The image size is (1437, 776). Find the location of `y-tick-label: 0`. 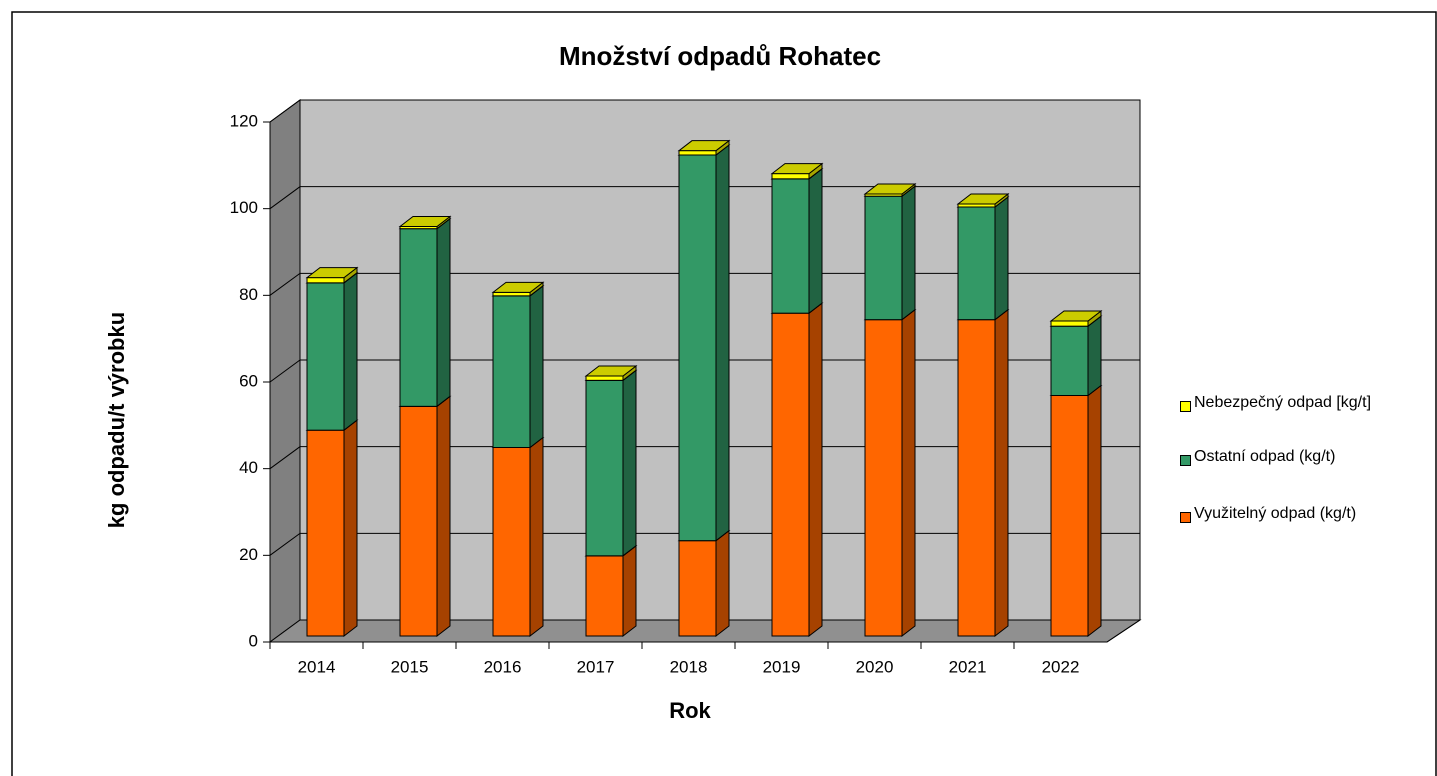

y-tick-label: 0 is located at coordinates (253, 640).